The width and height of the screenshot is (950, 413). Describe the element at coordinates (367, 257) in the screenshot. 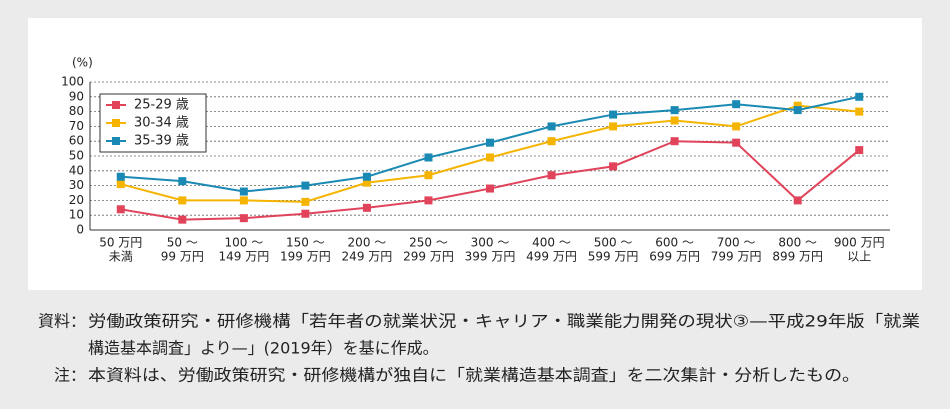

I see `x-tick-label: 249 万円` at that location.